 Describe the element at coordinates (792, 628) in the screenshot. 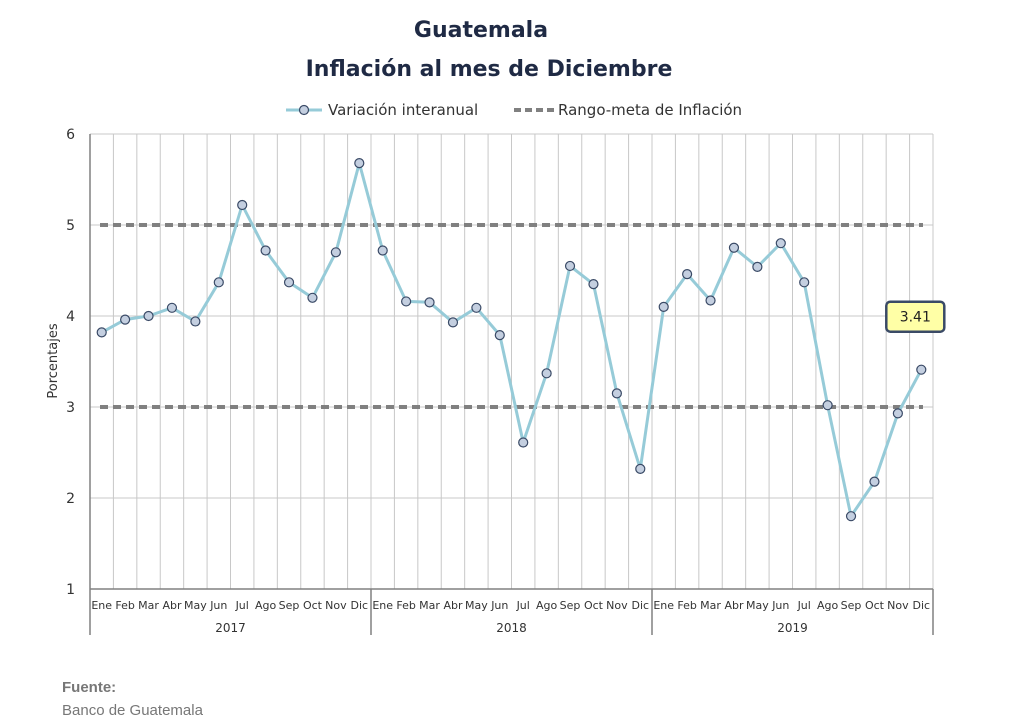

I see `x-group-label: 2019` at that location.